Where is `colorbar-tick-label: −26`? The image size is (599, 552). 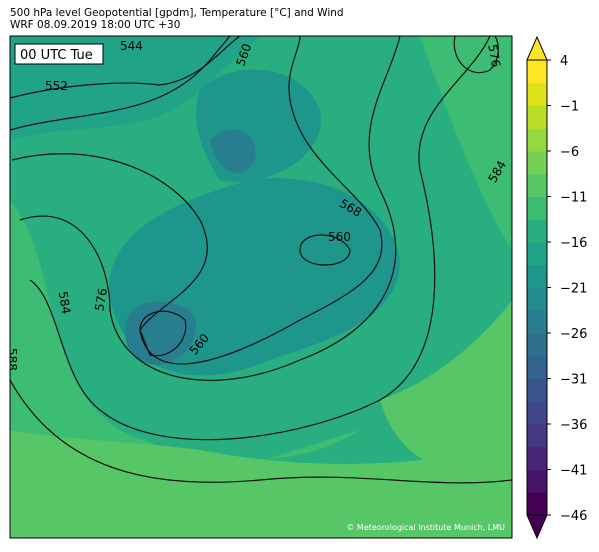 colorbar-tick-label: −26 is located at coordinates (573, 334).